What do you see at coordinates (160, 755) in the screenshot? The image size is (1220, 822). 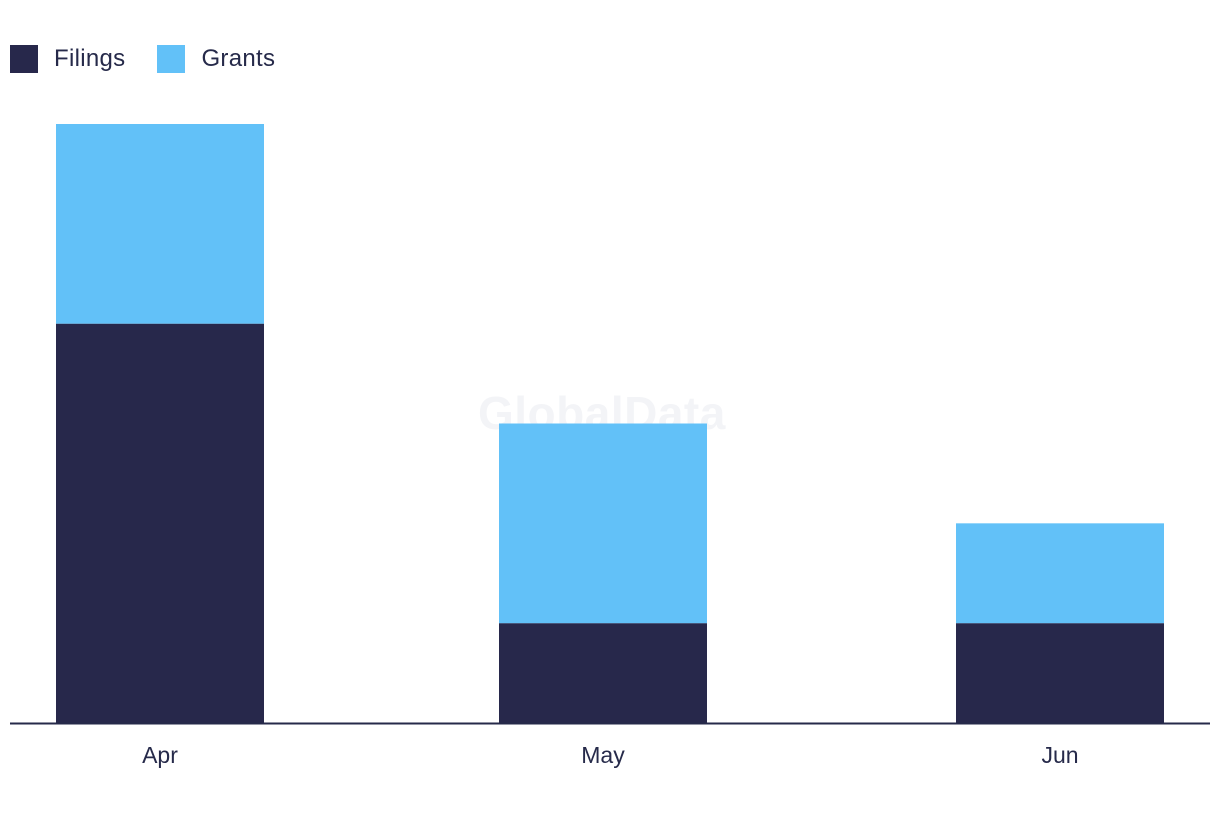 I see `x-tick-label-apr: Apr` at bounding box center [160, 755].